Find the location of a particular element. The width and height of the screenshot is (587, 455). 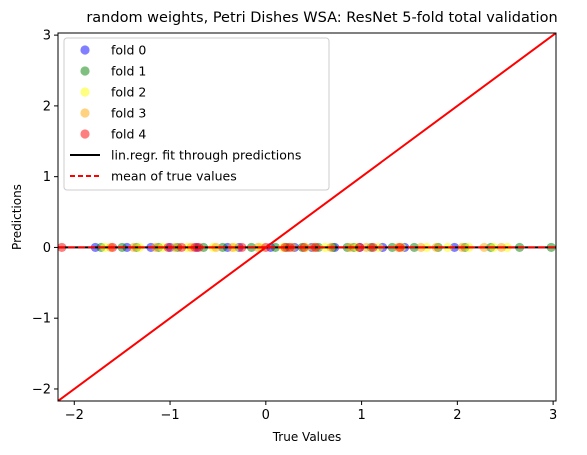

y-tick-label: 2 is located at coordinates (47, 106).